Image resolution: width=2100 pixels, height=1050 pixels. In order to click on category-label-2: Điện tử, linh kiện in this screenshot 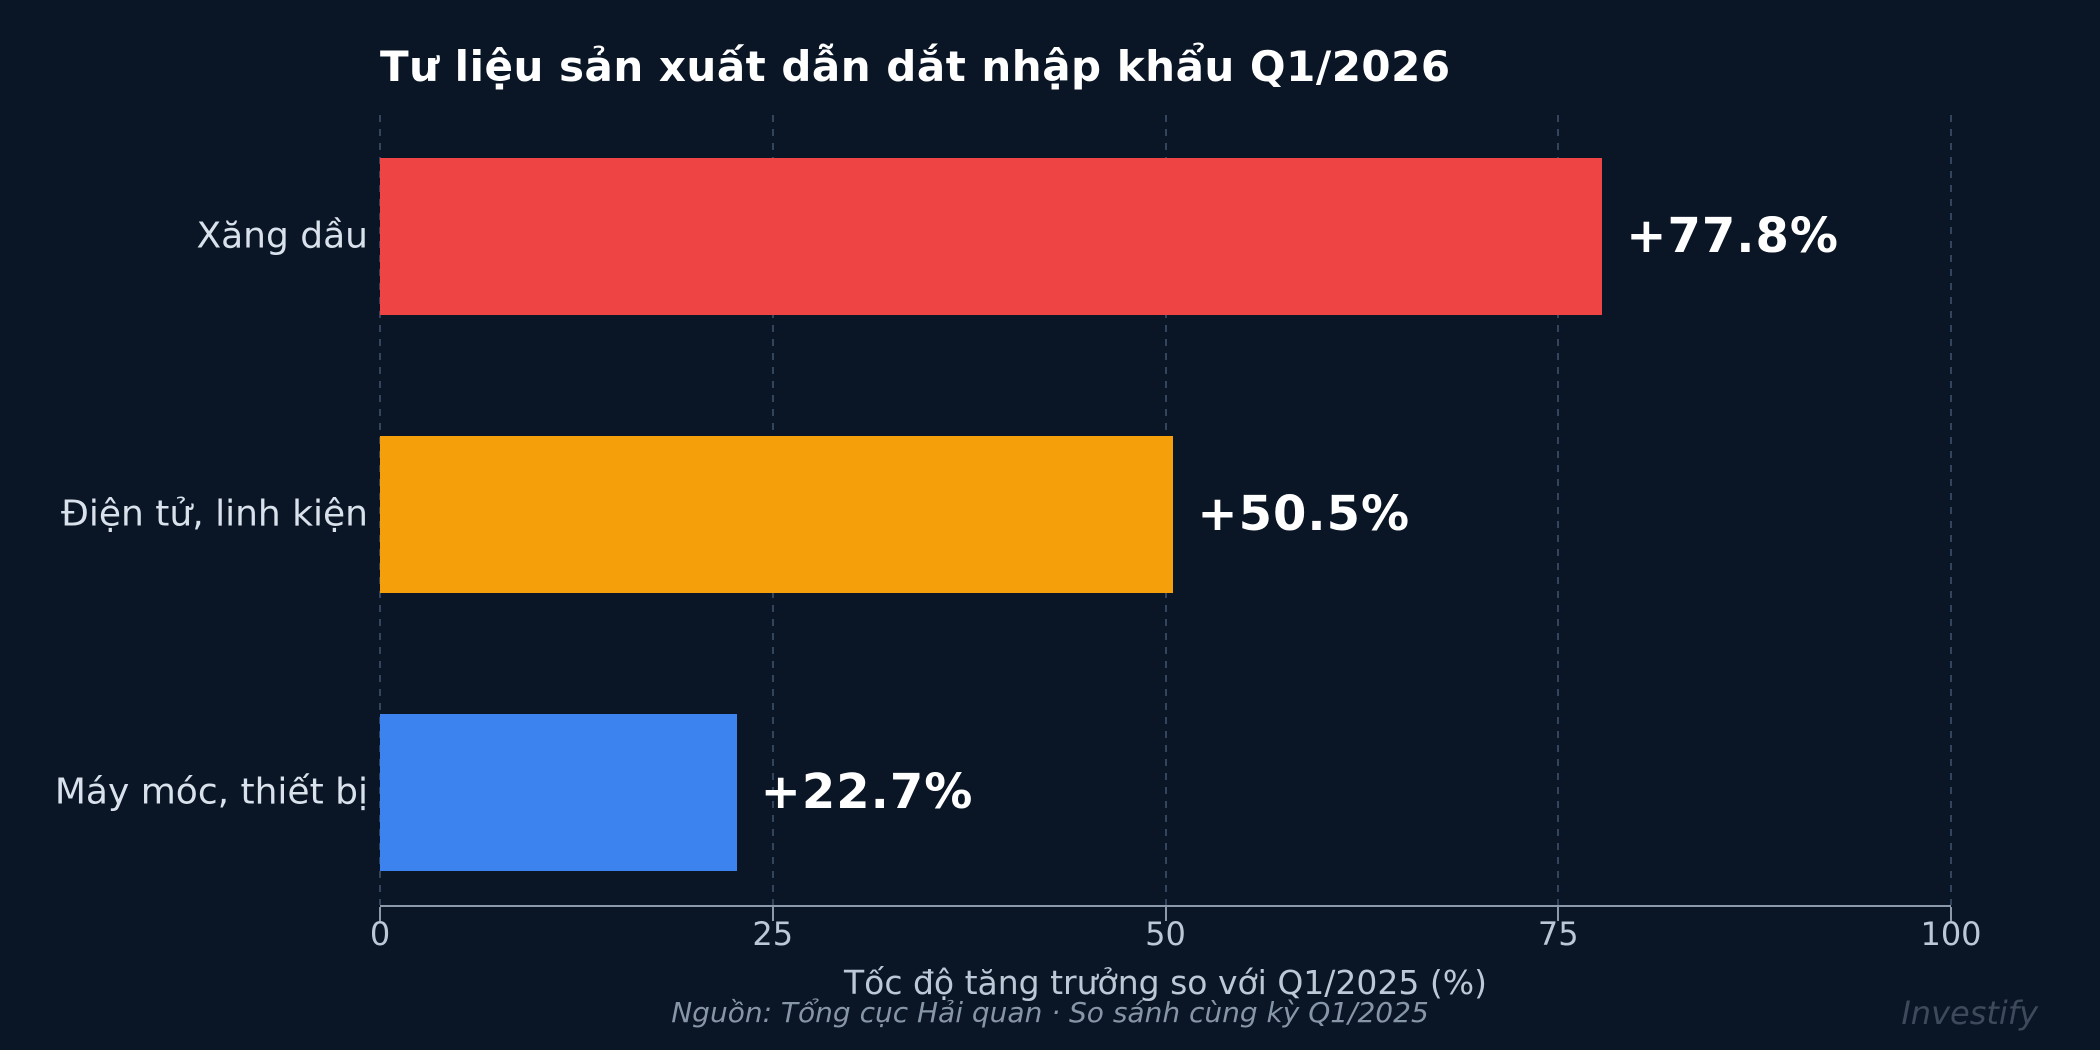, I will do `click(214, 514)`.